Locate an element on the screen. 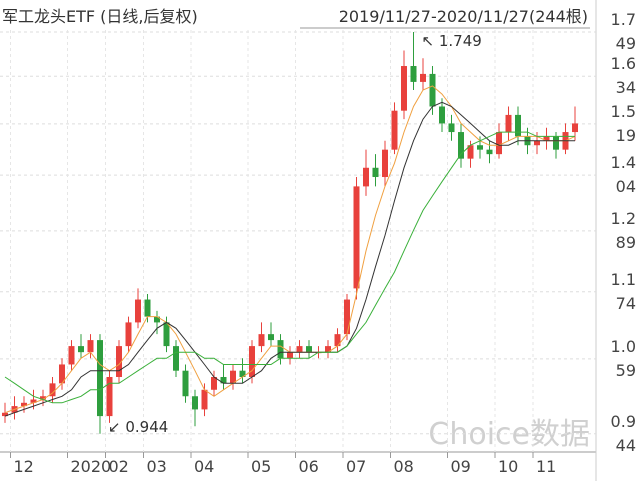  low-annotation: ↙ 0.944 is located at coordinates (138, 427).